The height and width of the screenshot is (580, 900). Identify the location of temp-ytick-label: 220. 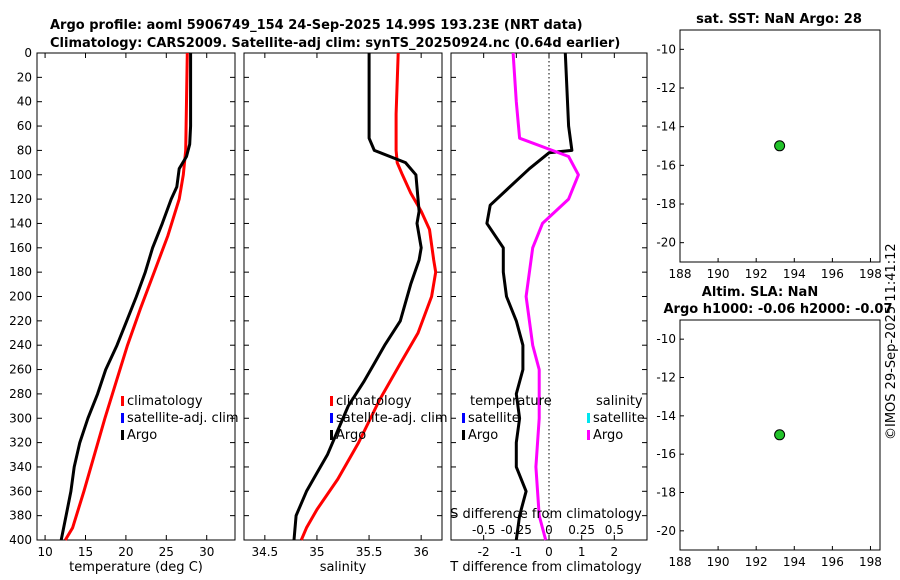
(20, 321).